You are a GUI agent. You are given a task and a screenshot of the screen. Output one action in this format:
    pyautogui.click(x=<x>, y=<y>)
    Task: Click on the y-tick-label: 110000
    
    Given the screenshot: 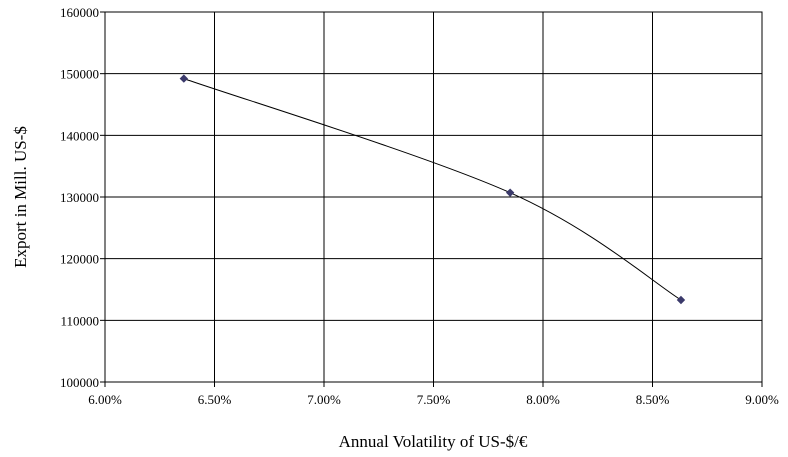 What is the action you would take?
    pyautogui.click(x=79, y=320)
    